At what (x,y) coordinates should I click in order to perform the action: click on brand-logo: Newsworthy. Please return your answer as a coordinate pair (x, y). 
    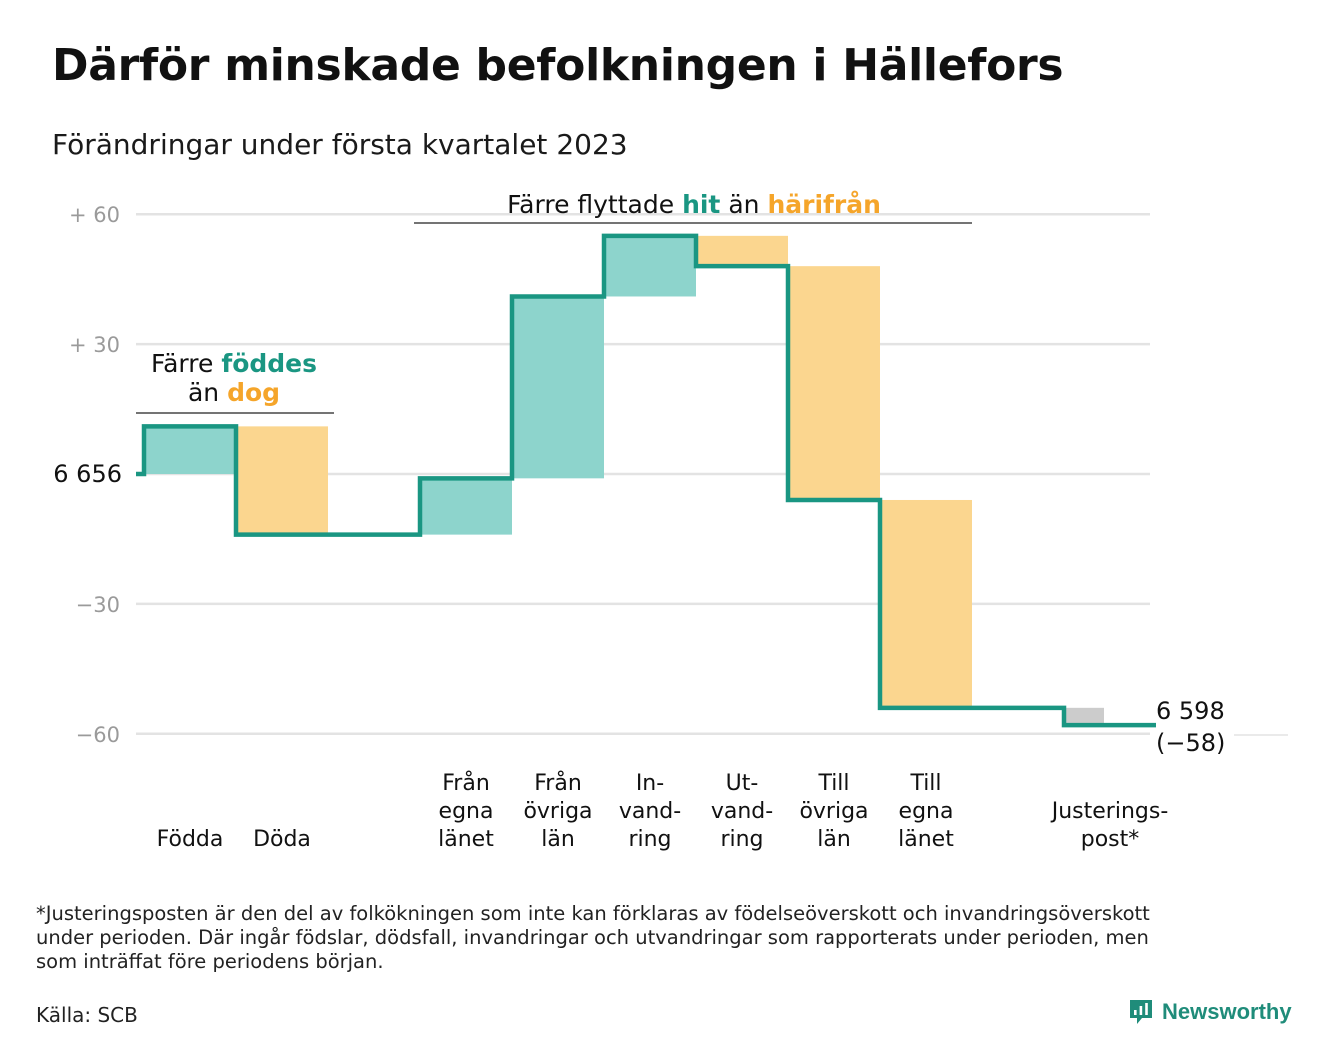
    Looking at the image, I should click on (1210, 1012).